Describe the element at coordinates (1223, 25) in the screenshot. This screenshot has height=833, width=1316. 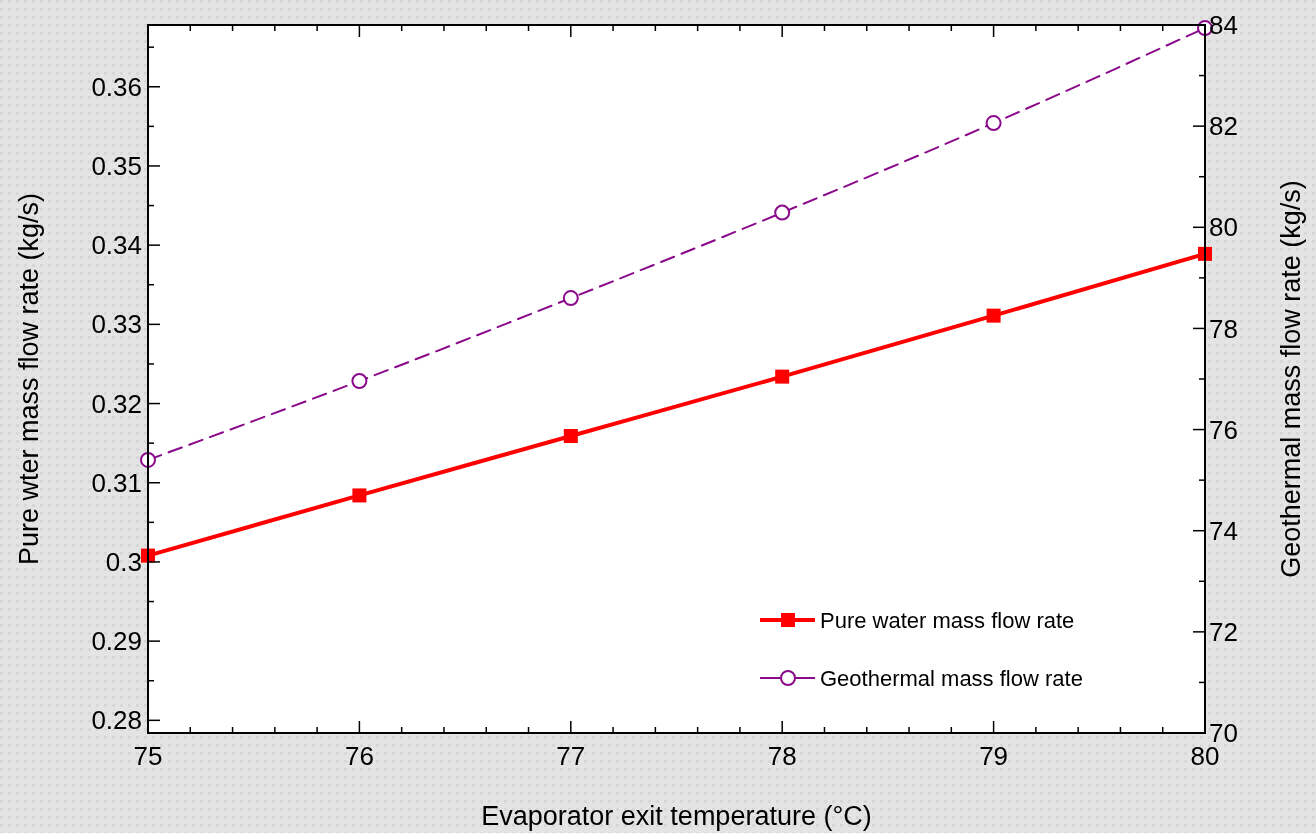
I see `y2-tick-label: 84` at that location.